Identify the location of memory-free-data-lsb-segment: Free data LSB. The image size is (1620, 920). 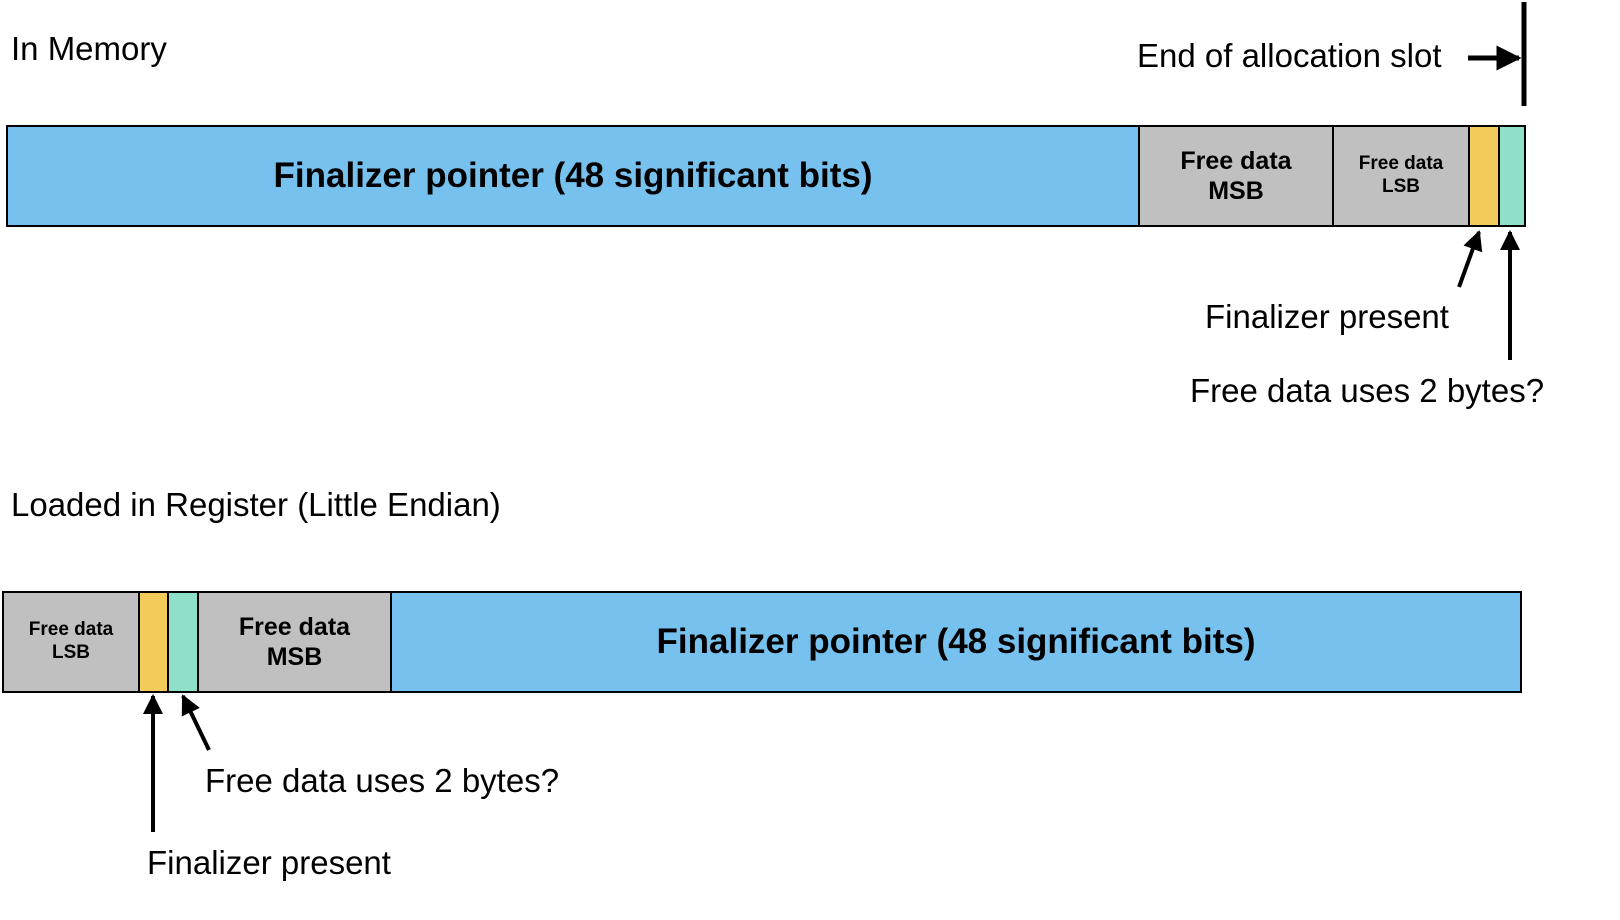
(1402, 176).